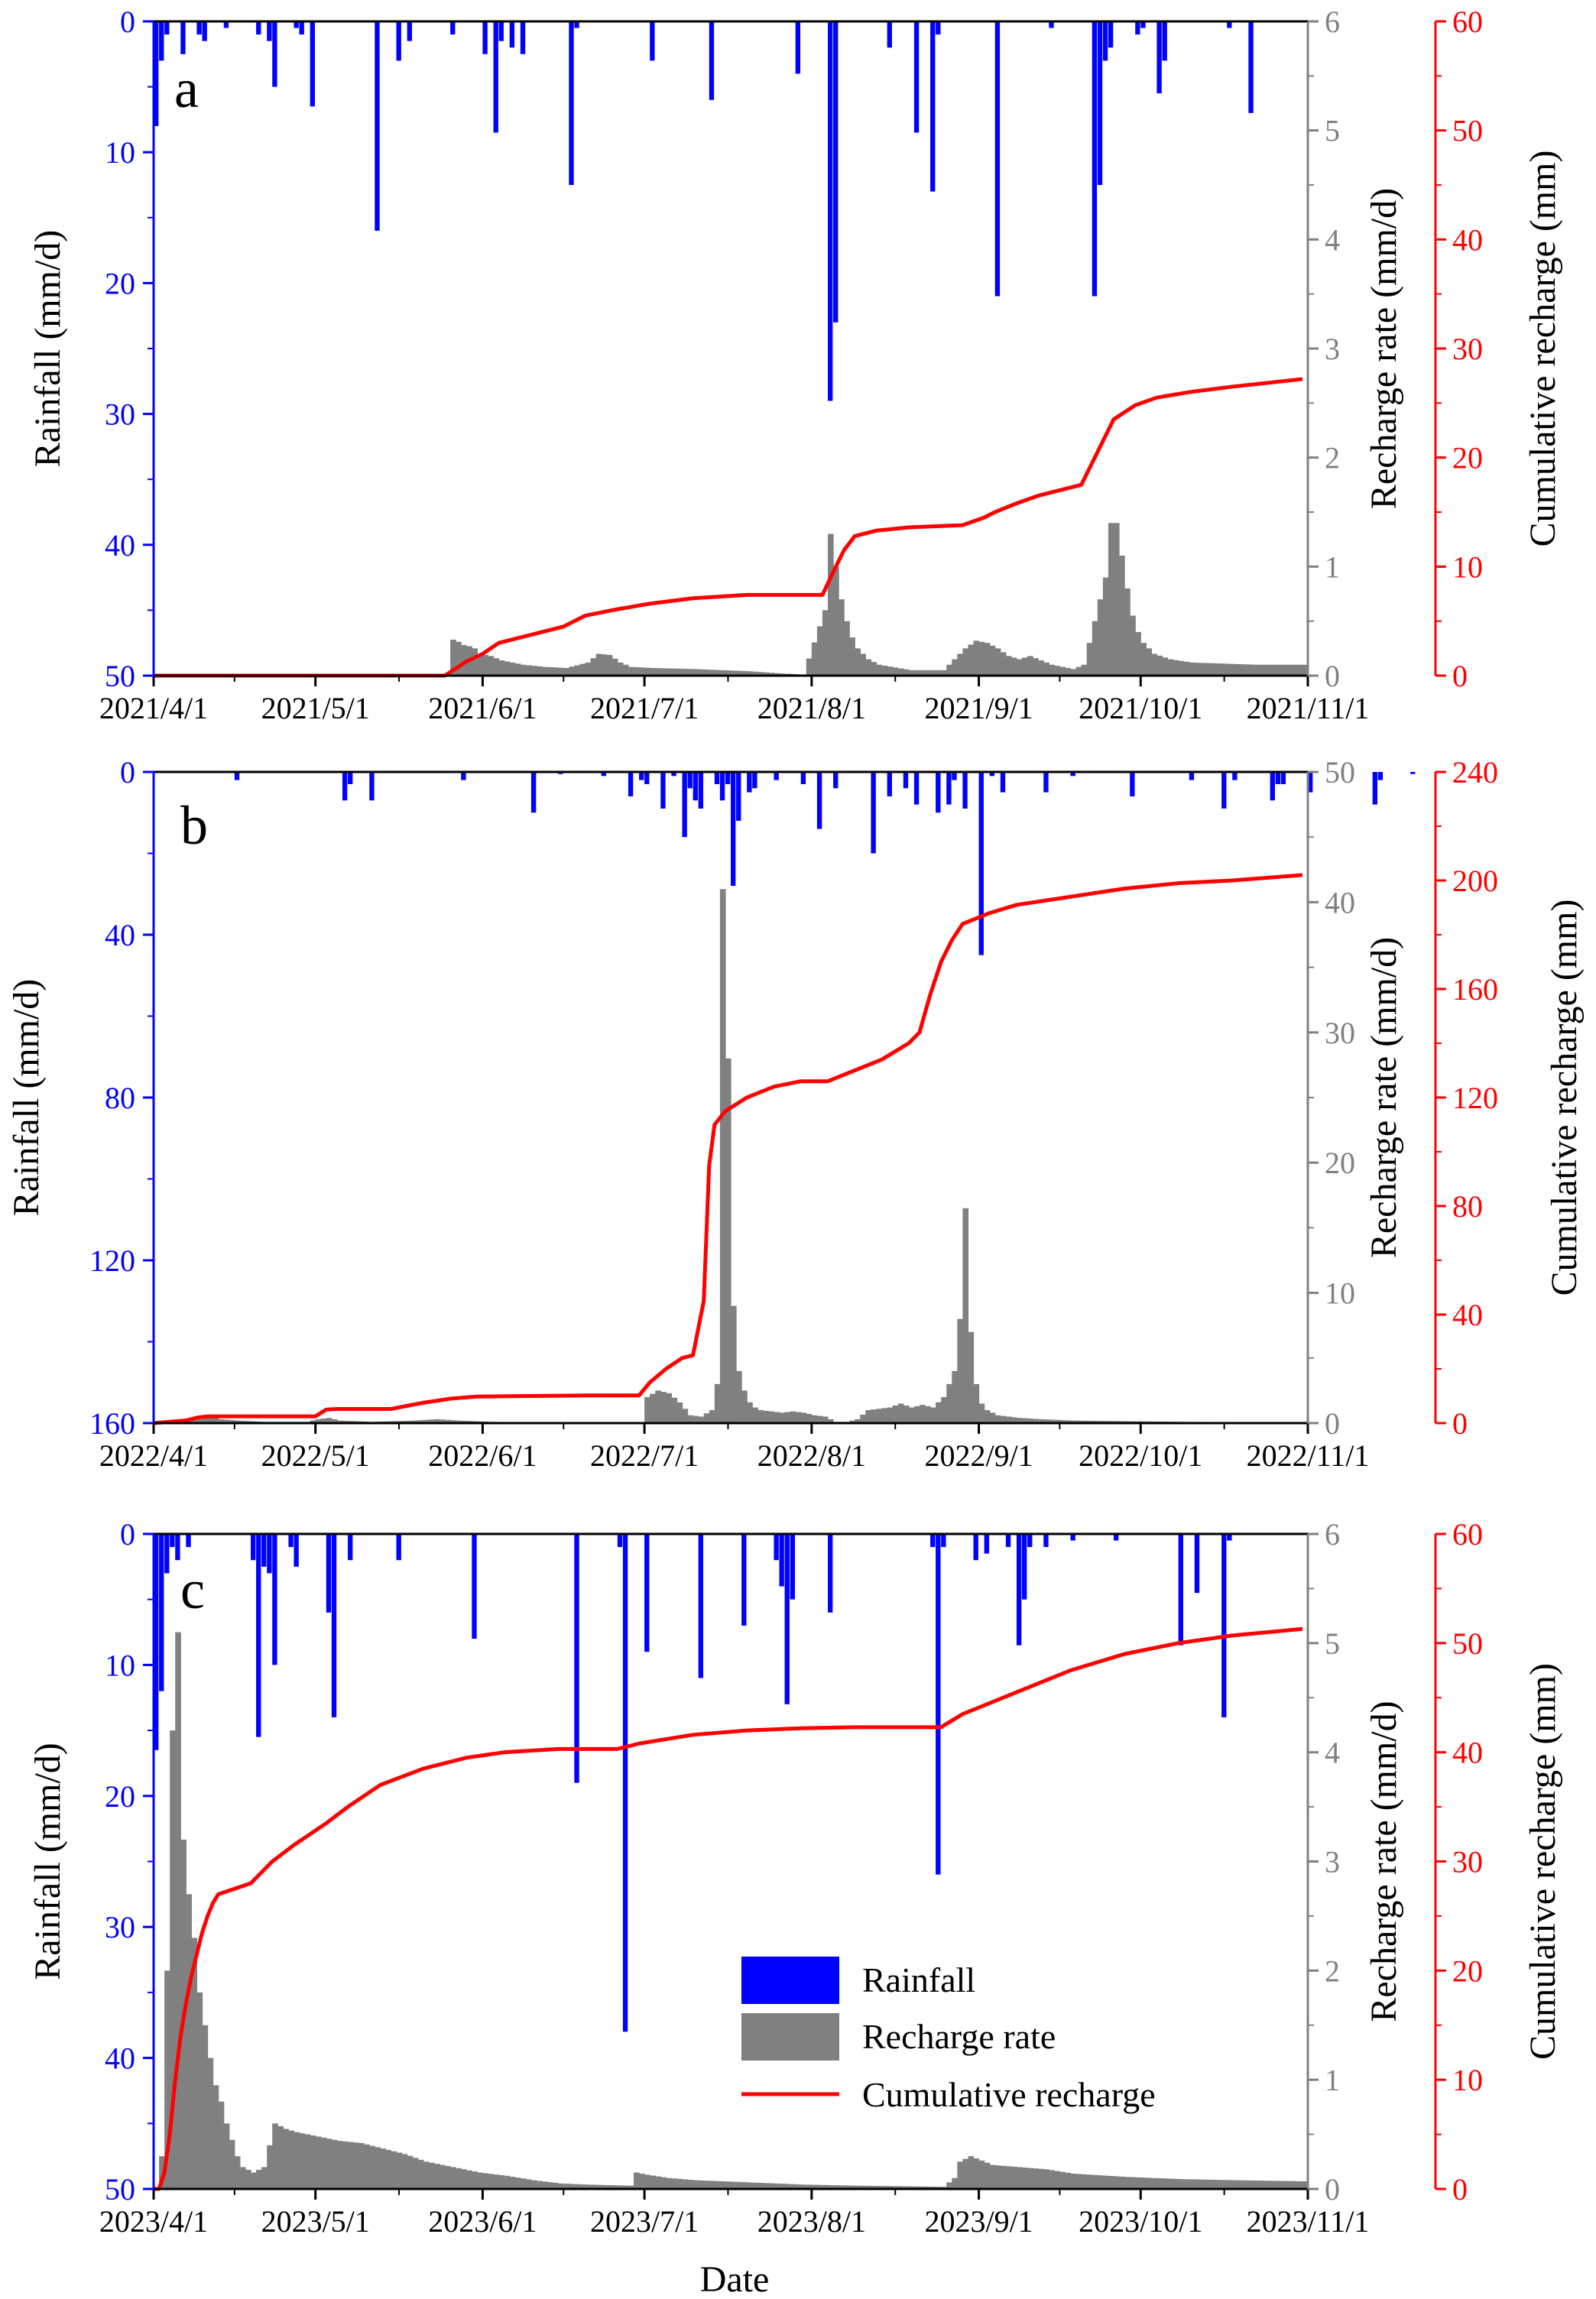 Image resolution: width=1596 pixels, height=2299 pixels. Describe the element at coordinates (1333, 676) in the screenshot. I see `recharge-tick-label: 0` at that location.